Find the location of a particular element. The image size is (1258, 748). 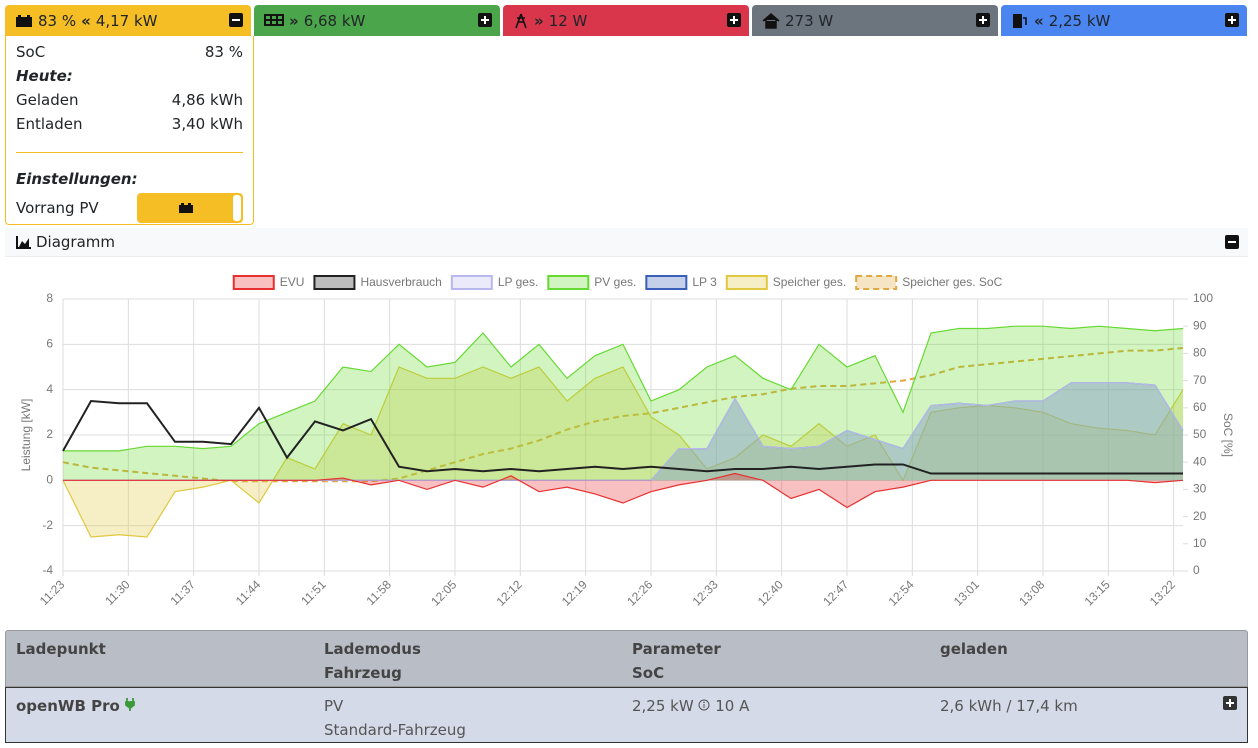

y2-tick-label: 70 is located at coordinates (1200, 380).